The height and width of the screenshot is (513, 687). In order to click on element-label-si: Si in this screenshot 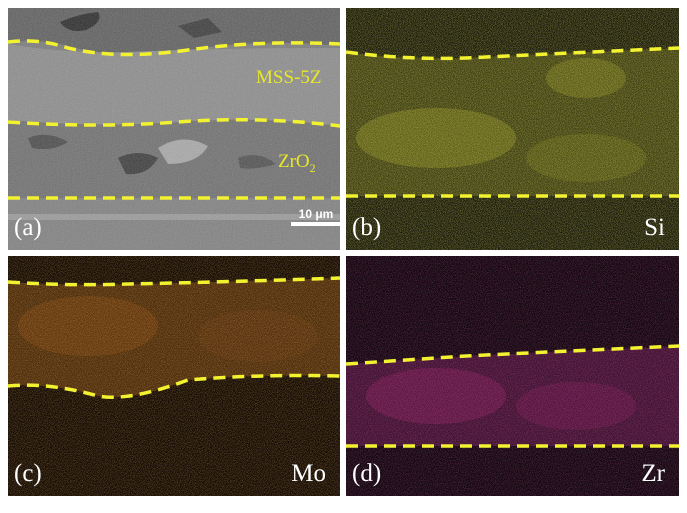, I will do `click(654, 227)`.